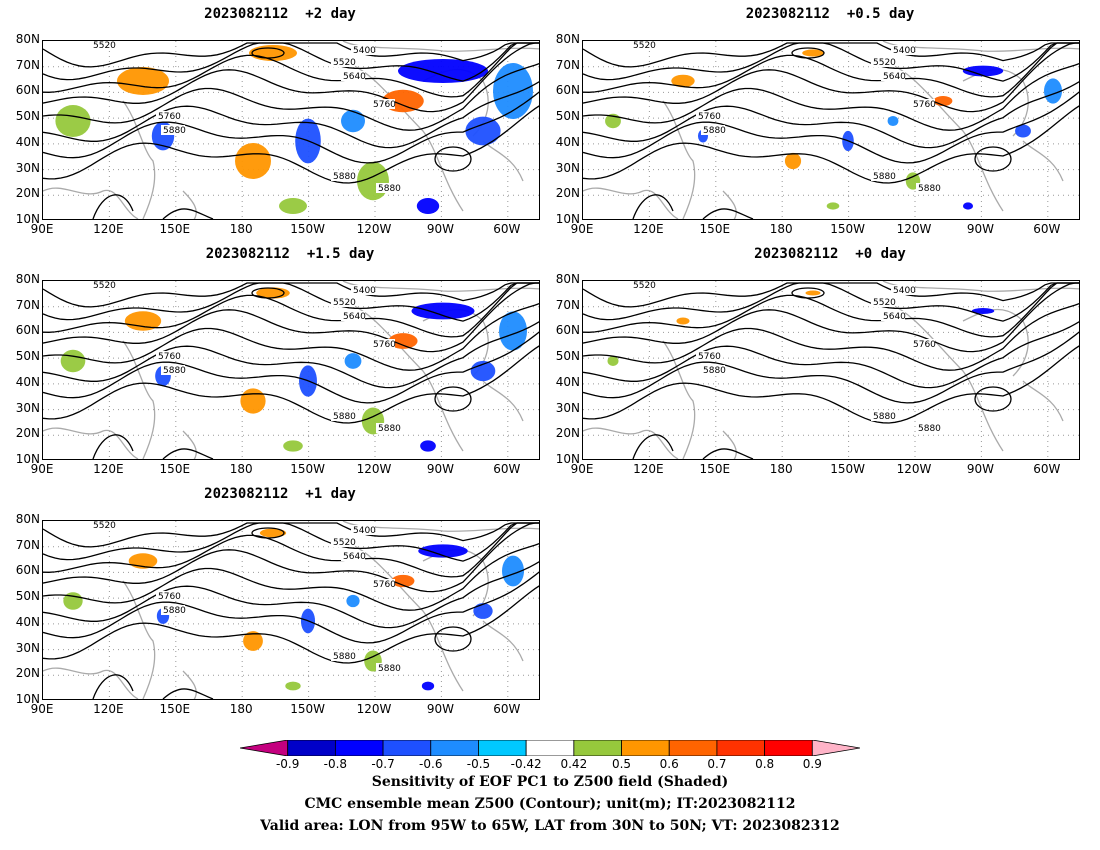  Describe the element at coordinates (478, 764) in the screenshot. I see `colorbar-label: -0.5` at that location.